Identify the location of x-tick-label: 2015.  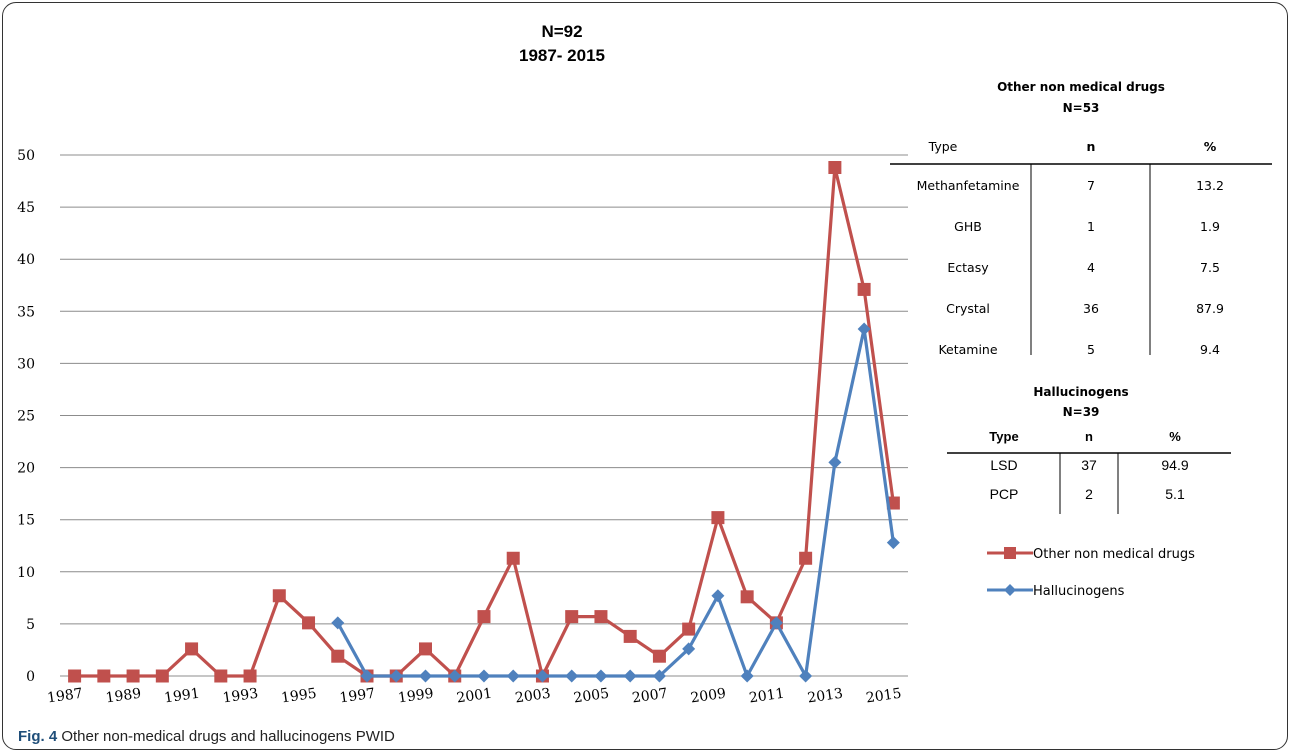
(884, 696).